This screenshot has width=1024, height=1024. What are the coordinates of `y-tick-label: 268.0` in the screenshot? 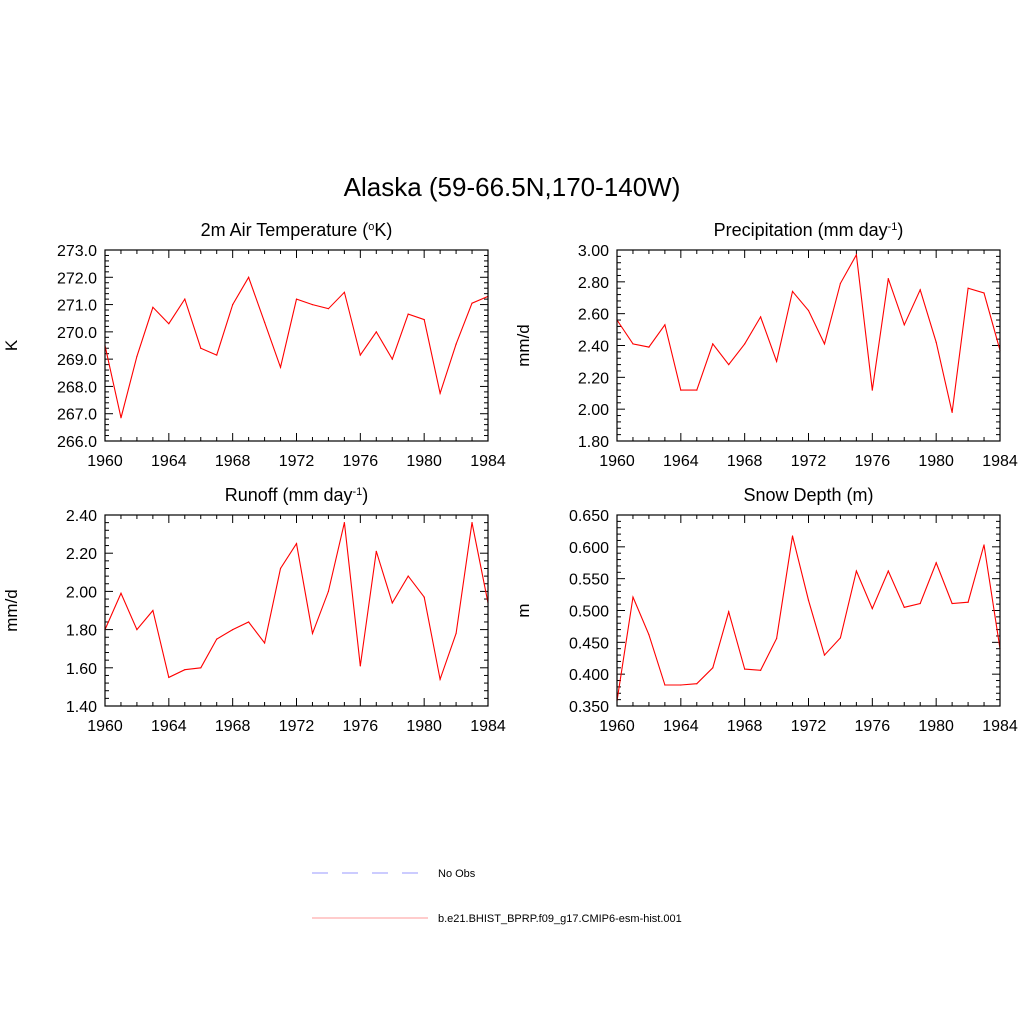 It's located at (77, 387).